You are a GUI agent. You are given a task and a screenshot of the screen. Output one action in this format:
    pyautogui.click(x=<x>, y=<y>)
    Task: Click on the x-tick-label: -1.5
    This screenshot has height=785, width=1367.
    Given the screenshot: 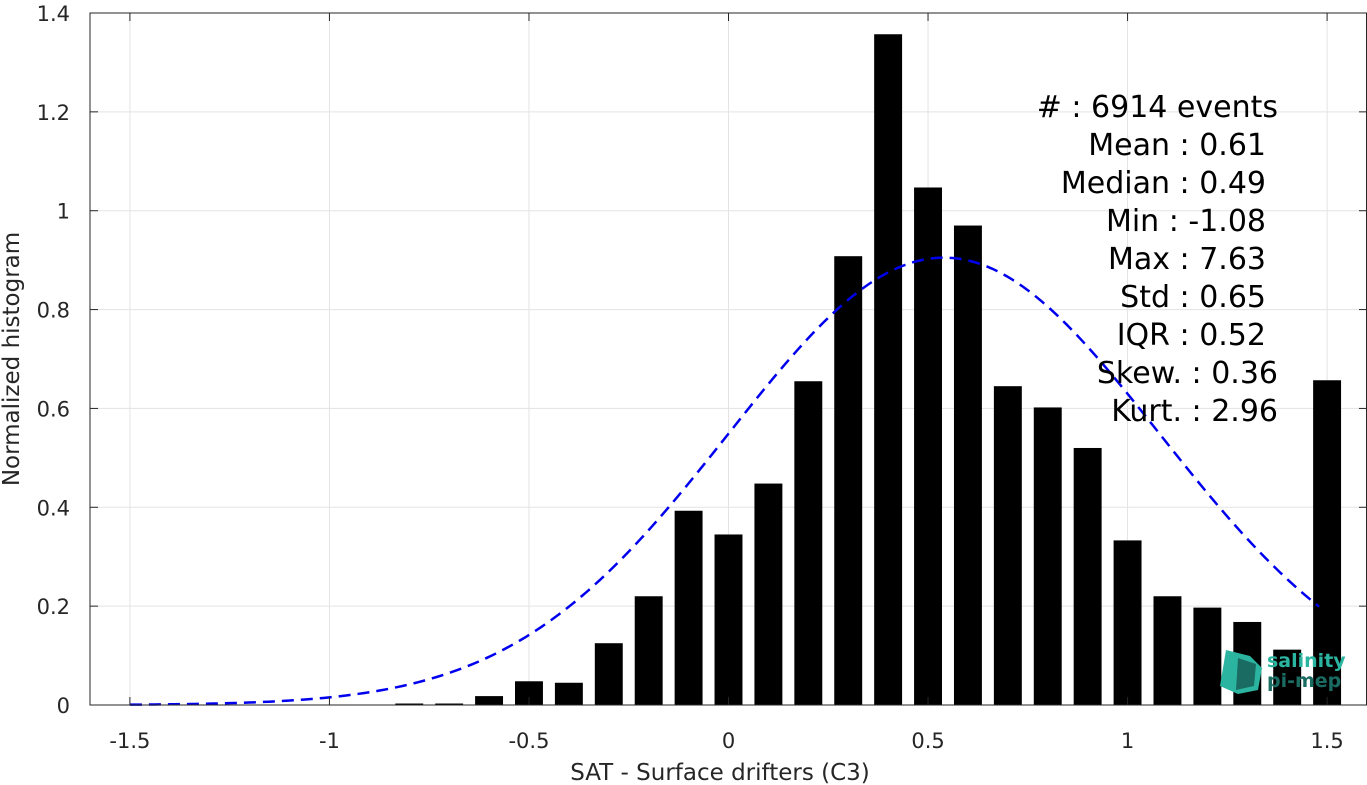 What is the action you would take?
    pyautogui.click(x=129, y=741)
    